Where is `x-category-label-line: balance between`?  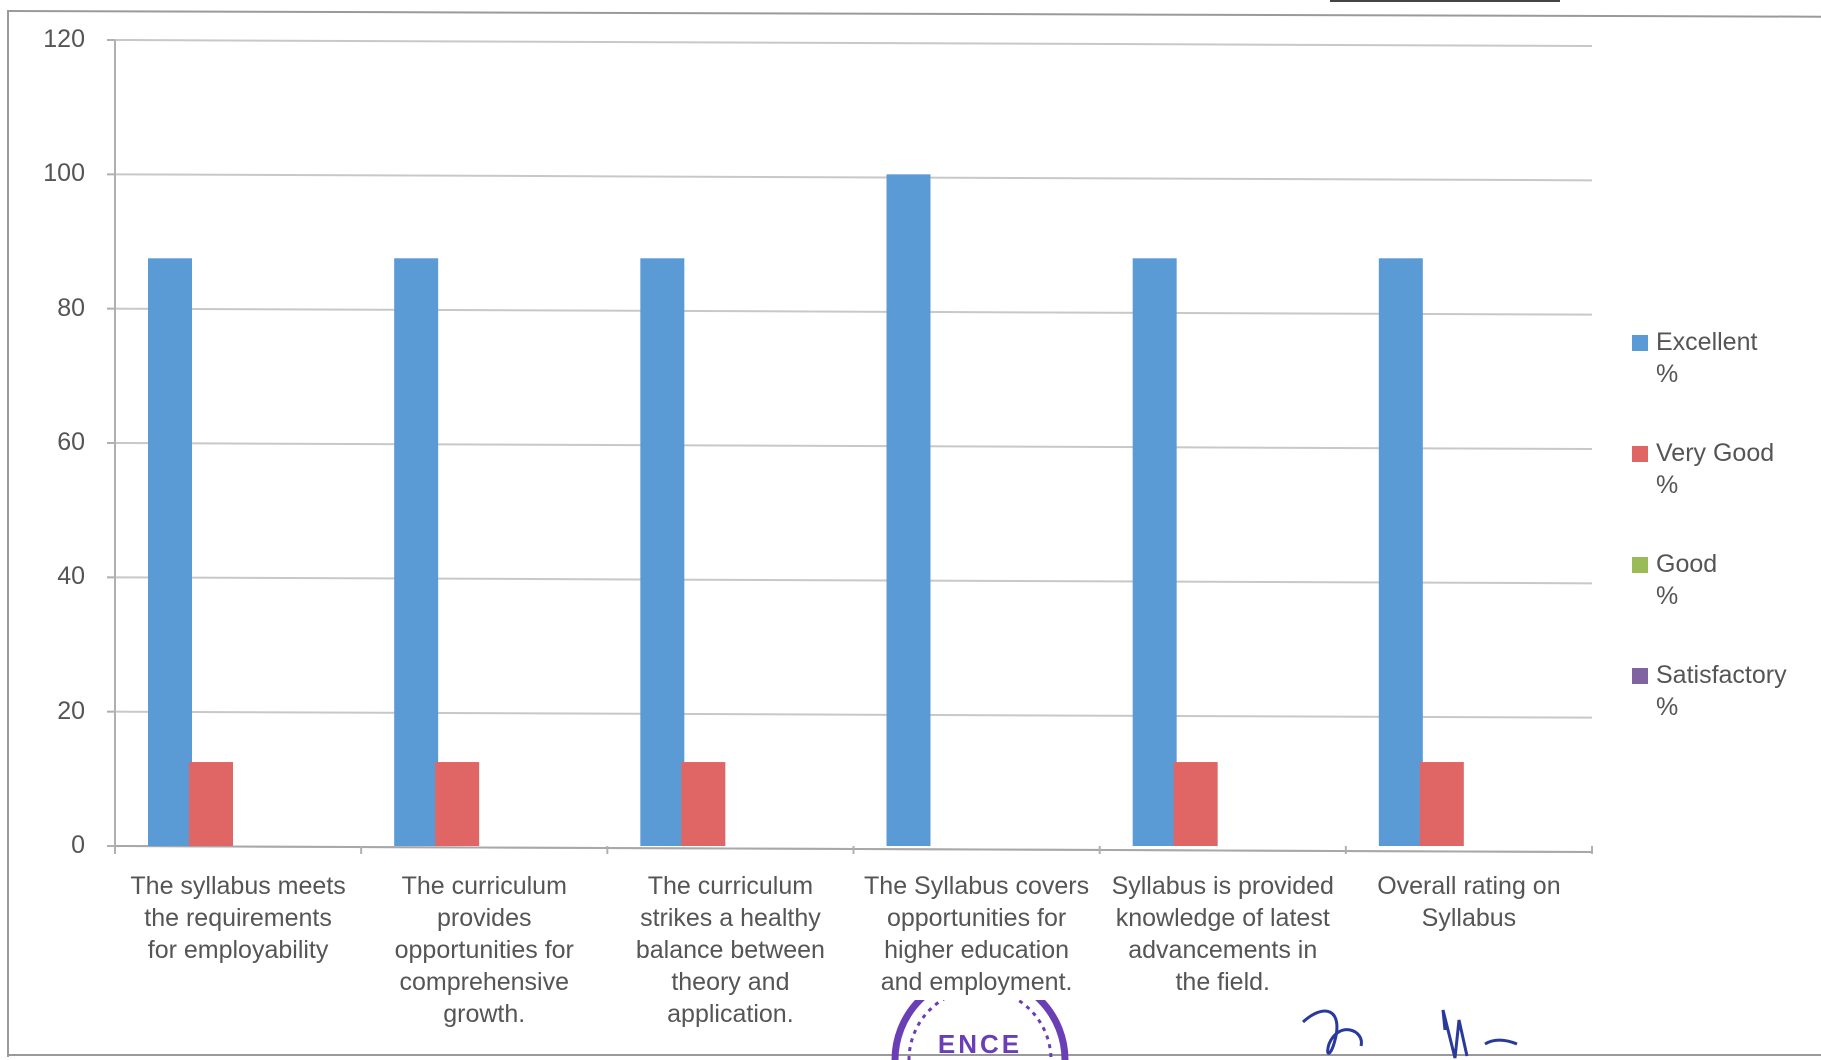 x-category-label-line: balance between is located at coordinates (730, 950).